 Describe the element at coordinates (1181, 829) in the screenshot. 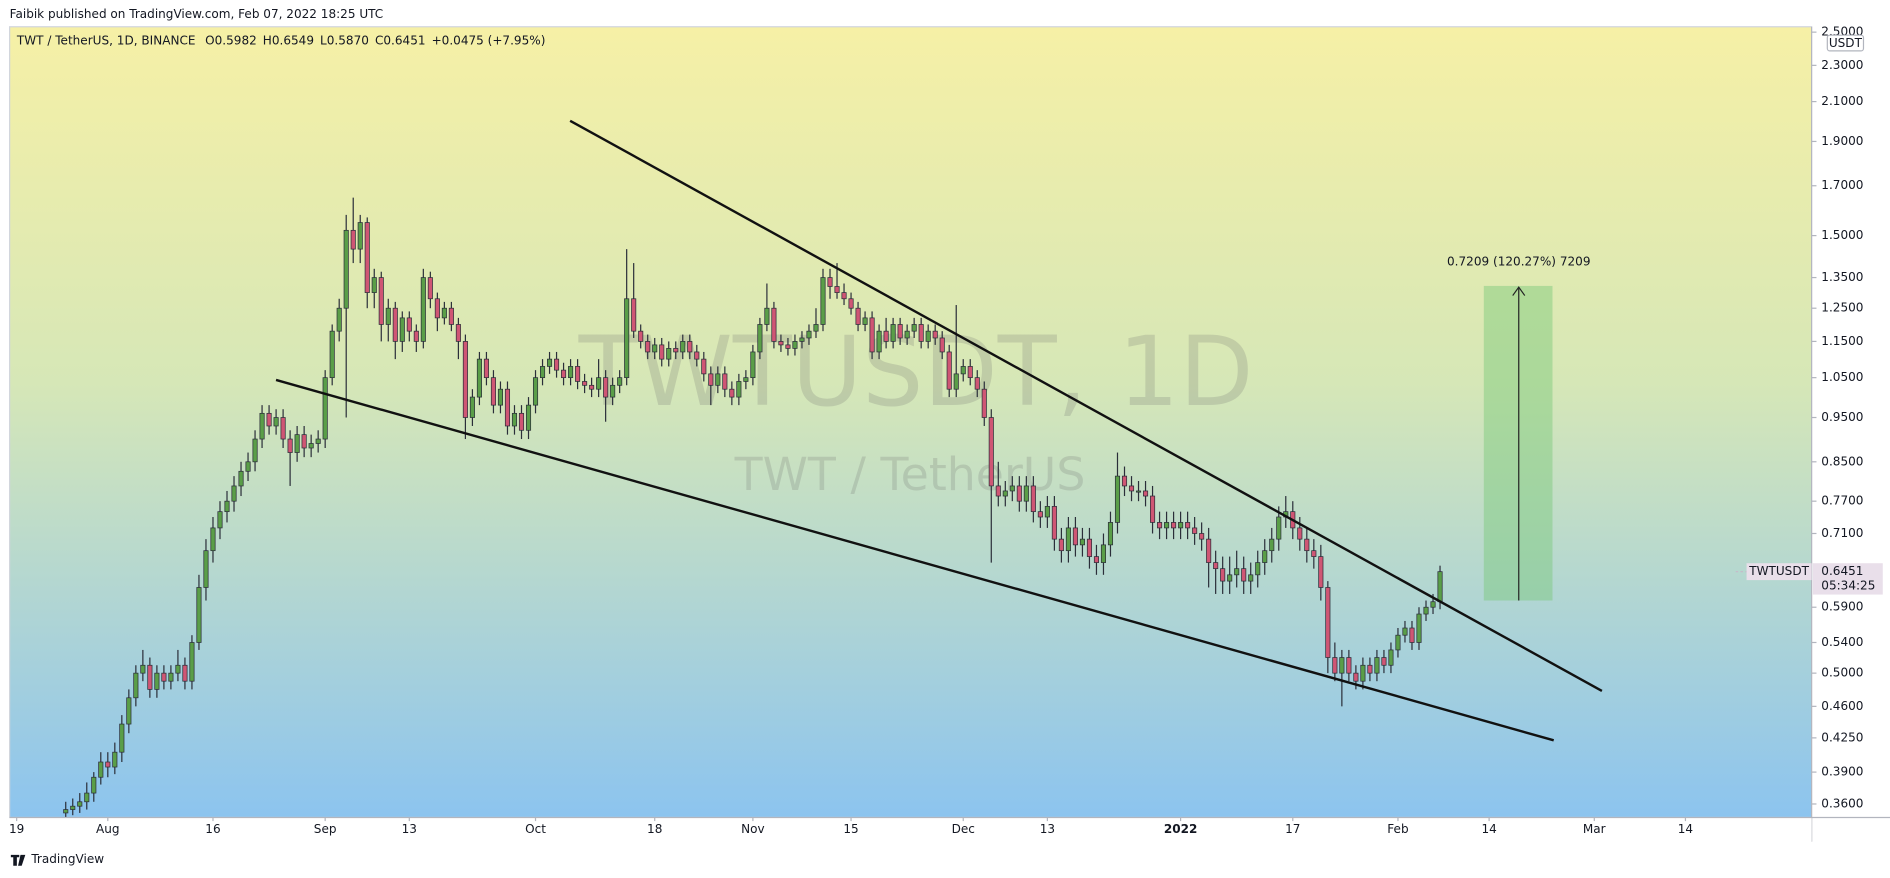

I see `x-tick-label: 2022` at that location.